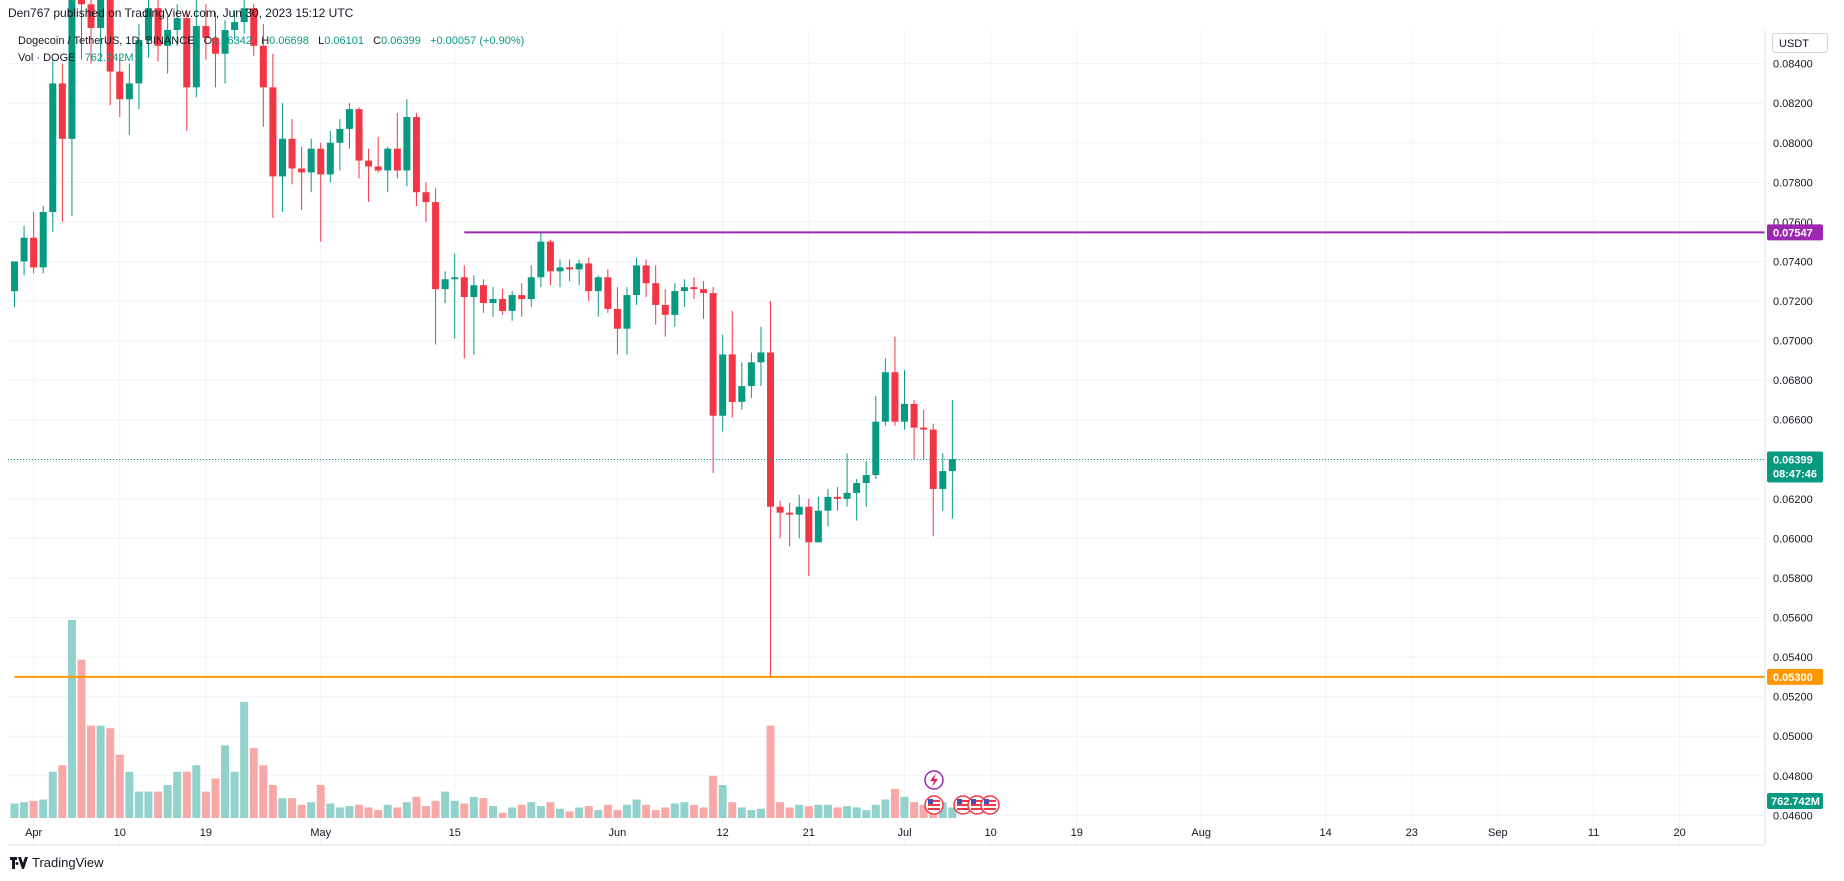  I want to click on level-price-label: 0.05300, so click(1793, 678).